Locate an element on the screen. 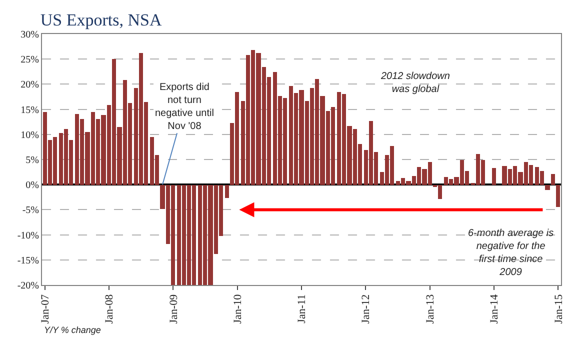  y-tick-label: 20% is located at coordinates (29, 85).